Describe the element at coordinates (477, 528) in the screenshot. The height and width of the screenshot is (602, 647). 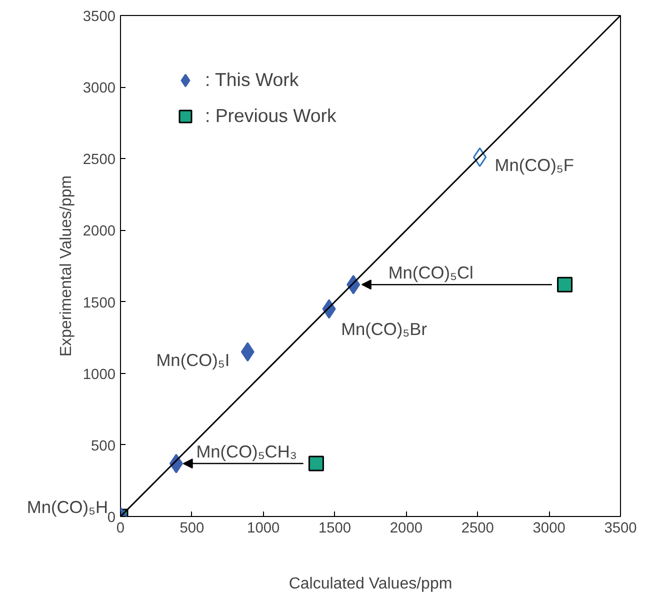
I see `x-tick-label: 2500` at that location.